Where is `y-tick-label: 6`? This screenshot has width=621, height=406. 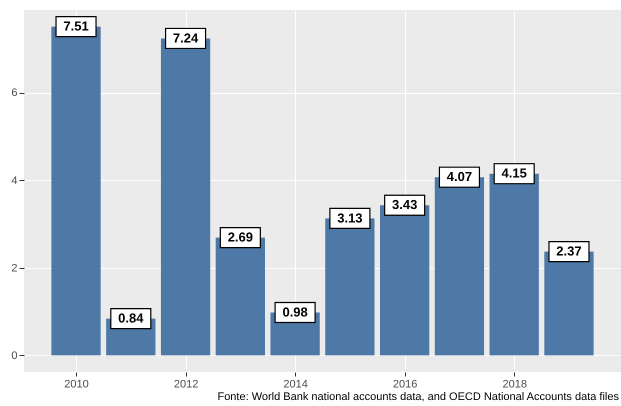 y-tick-label: 6 is located at coordinates (14, 93).